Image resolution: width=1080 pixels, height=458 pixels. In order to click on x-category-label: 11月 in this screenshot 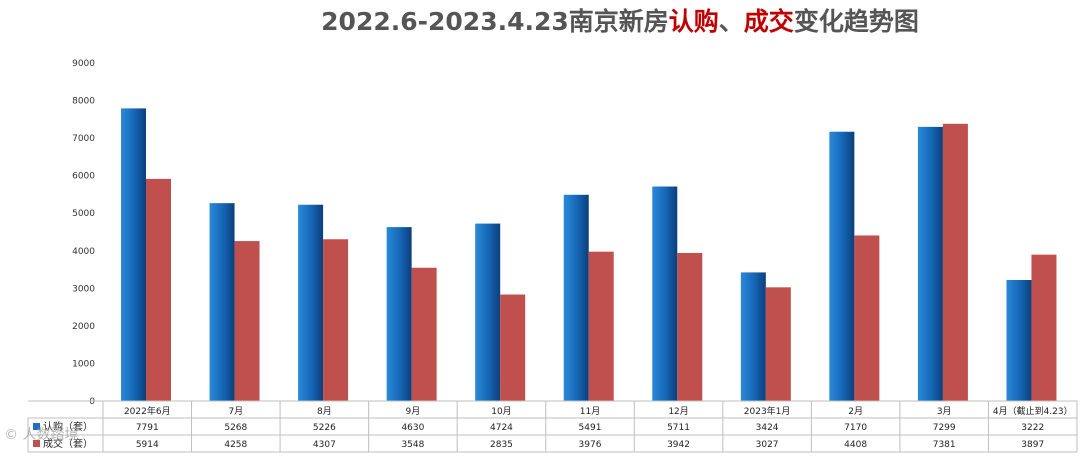, I will do `click(590, 411)`.